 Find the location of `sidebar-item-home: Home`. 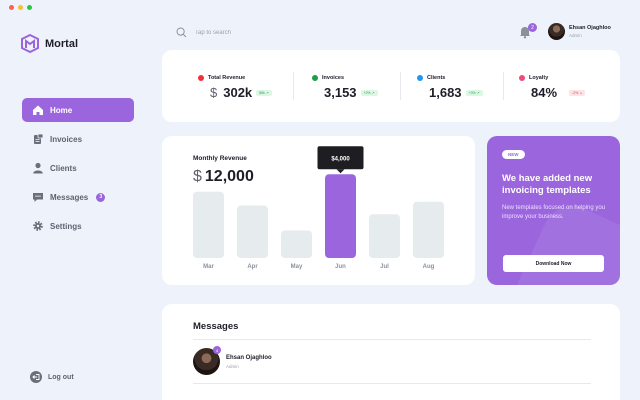

sidebar-item-home: Home is located at coordinates (78, 110).